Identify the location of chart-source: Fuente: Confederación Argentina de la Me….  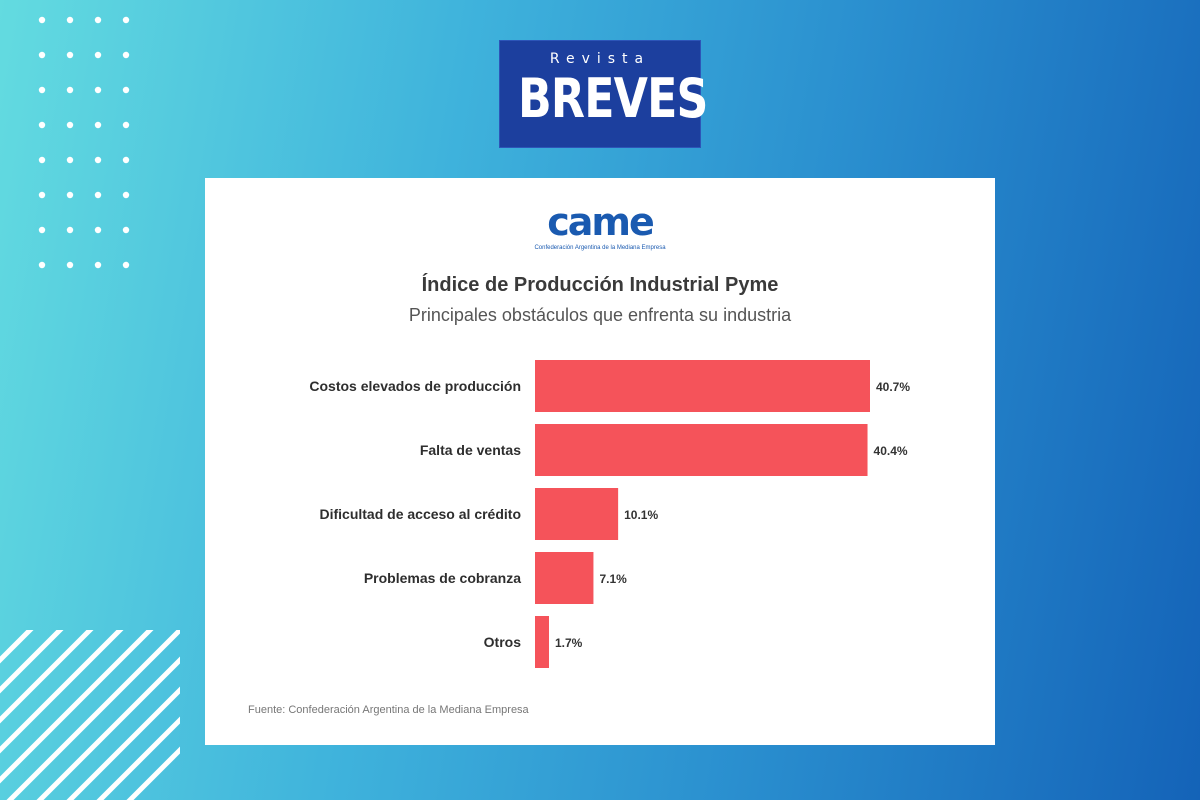
(388, 710).